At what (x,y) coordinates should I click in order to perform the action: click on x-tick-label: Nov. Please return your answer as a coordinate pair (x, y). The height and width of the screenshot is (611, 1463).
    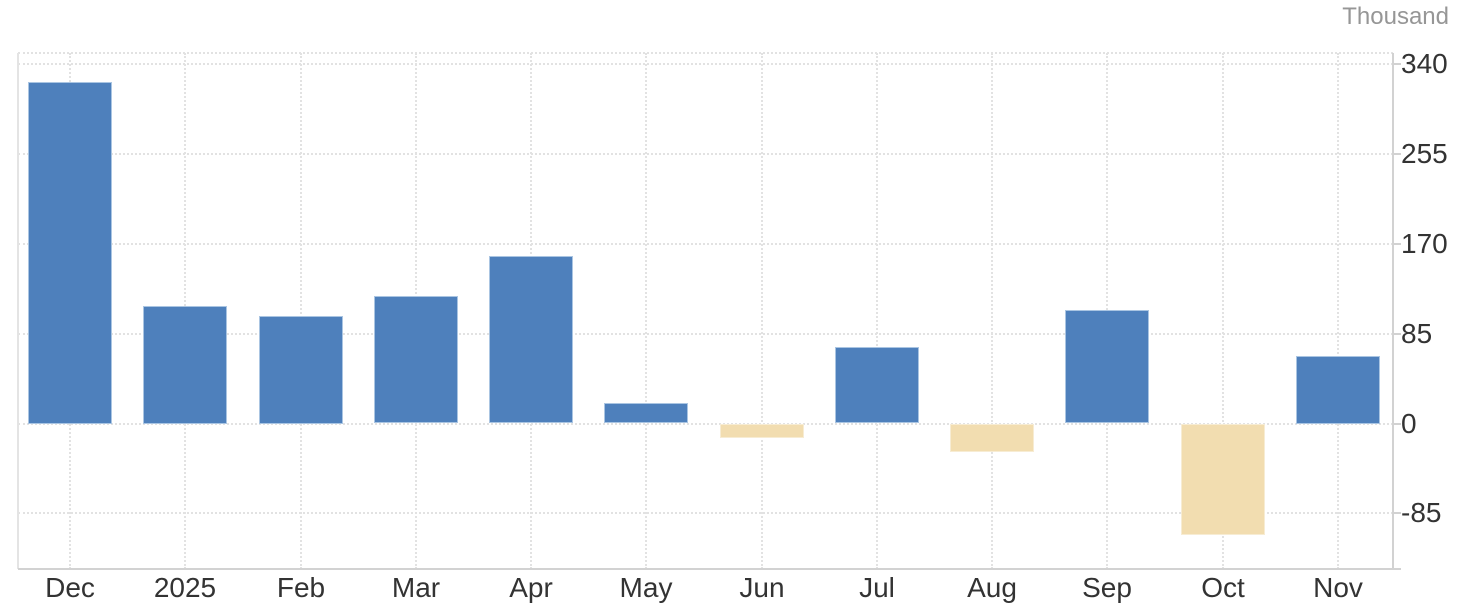
    Looking at the image, I should click on (1338, 587).